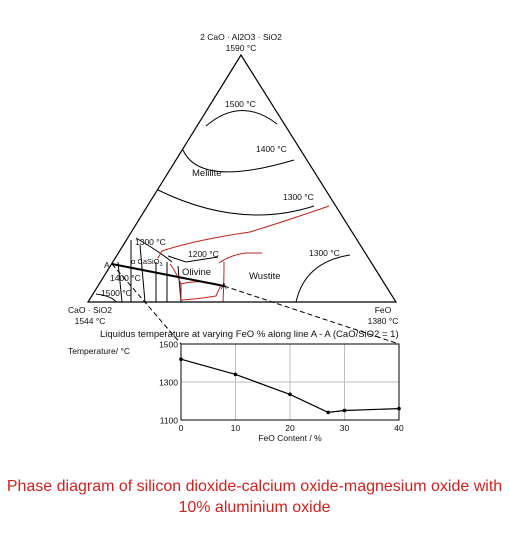 The width and height of the screenshot is (509, 536). I want to click on isotherm-label-1300-left: 1300 °C, so click(150, 242).